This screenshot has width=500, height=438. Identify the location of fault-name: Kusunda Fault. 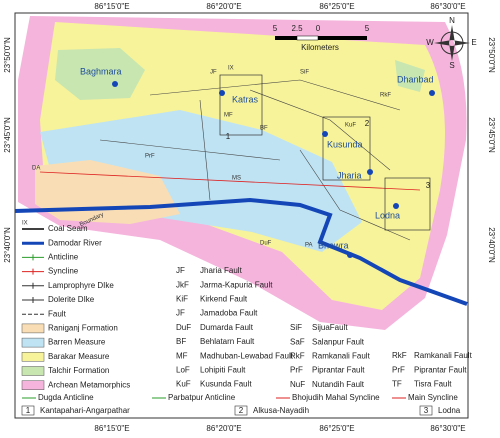
(226, 384).